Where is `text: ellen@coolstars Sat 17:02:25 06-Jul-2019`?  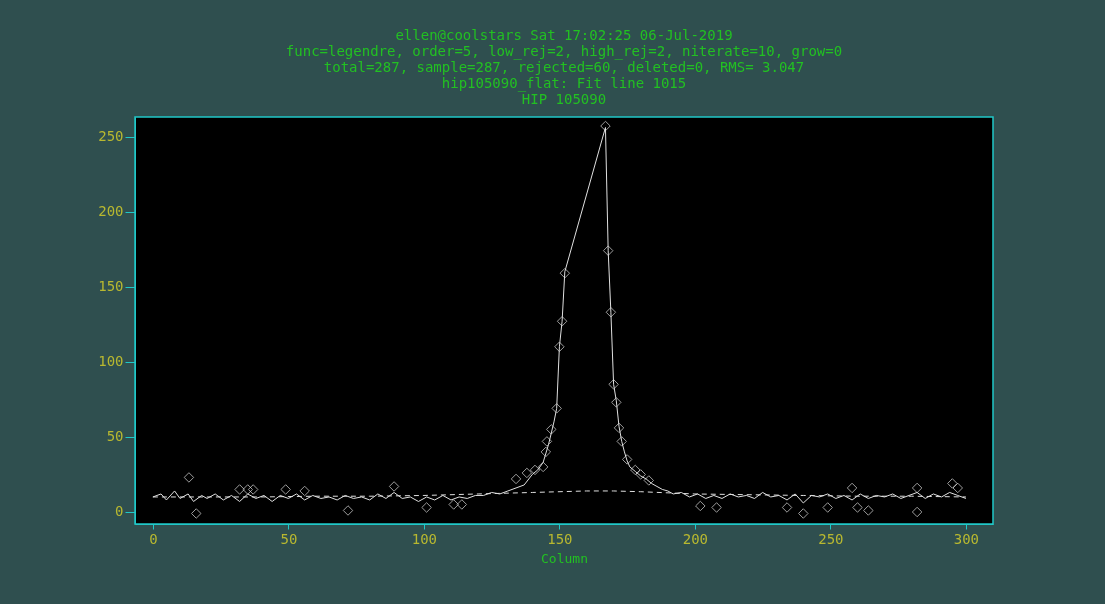
text: ellen@coolstars Sat 17:02:25 06-Jul-2019 is located at coordinates (564, 35).